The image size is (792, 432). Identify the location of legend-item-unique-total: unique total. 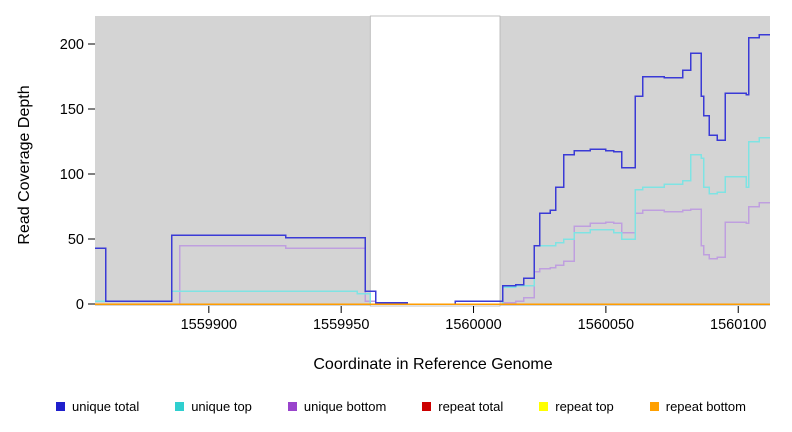
(97, 406).